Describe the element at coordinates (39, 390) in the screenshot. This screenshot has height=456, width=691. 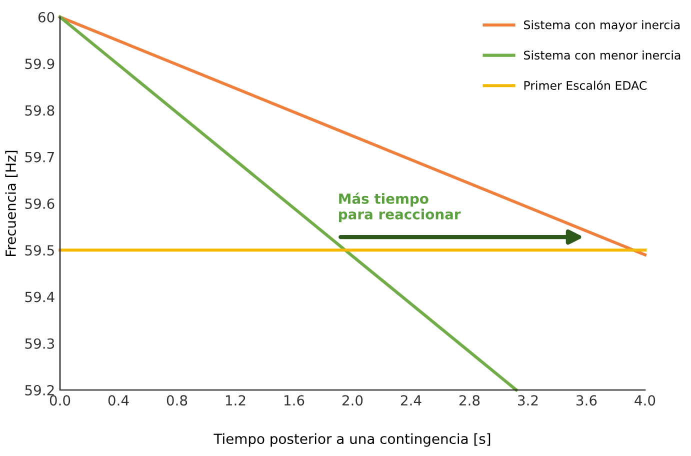
I see `y-tick-label: 59.2` at that location.